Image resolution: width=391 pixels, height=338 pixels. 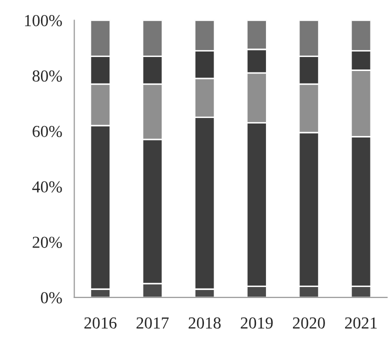 What do you see at coordinates (43, 20) in the screenshot?
I see `y-tick-label: 100%` at bounding box center [43, 20].